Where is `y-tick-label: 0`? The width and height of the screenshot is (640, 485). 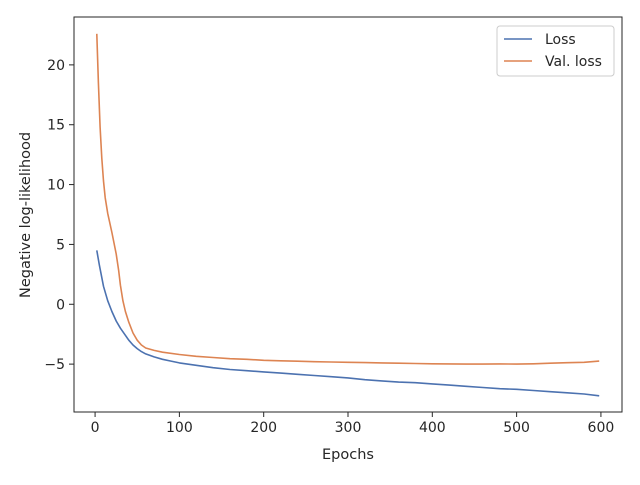
y-tick-label: 0 is located at coordinates (60, 305).